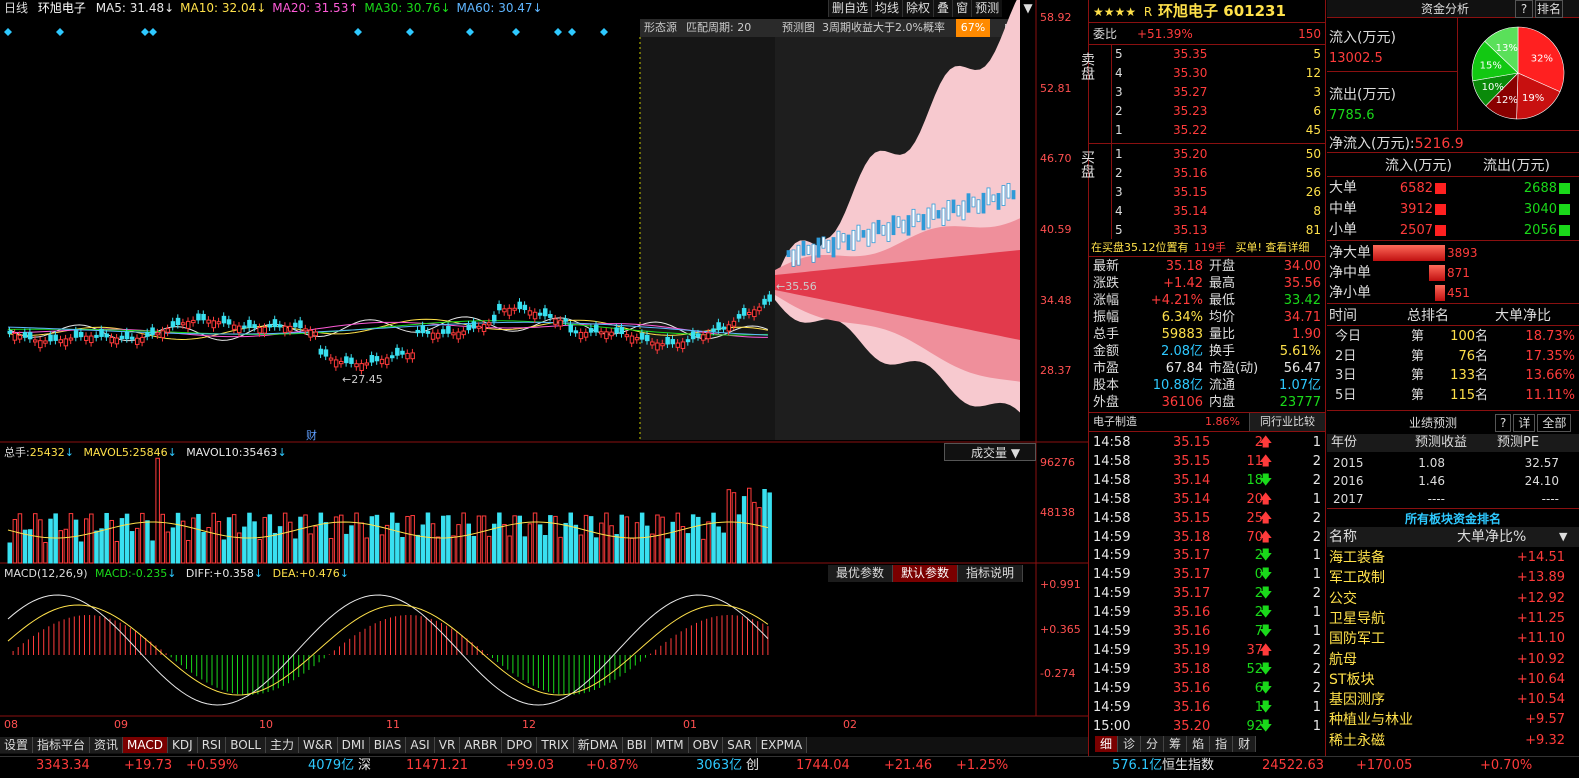 Image resolution: width=1579 pixels, height=778 pixels. What do you see at coordinates (1524, 9) in the screenshot?
I see `help-button: ?` at bounding box center [1524, 9].